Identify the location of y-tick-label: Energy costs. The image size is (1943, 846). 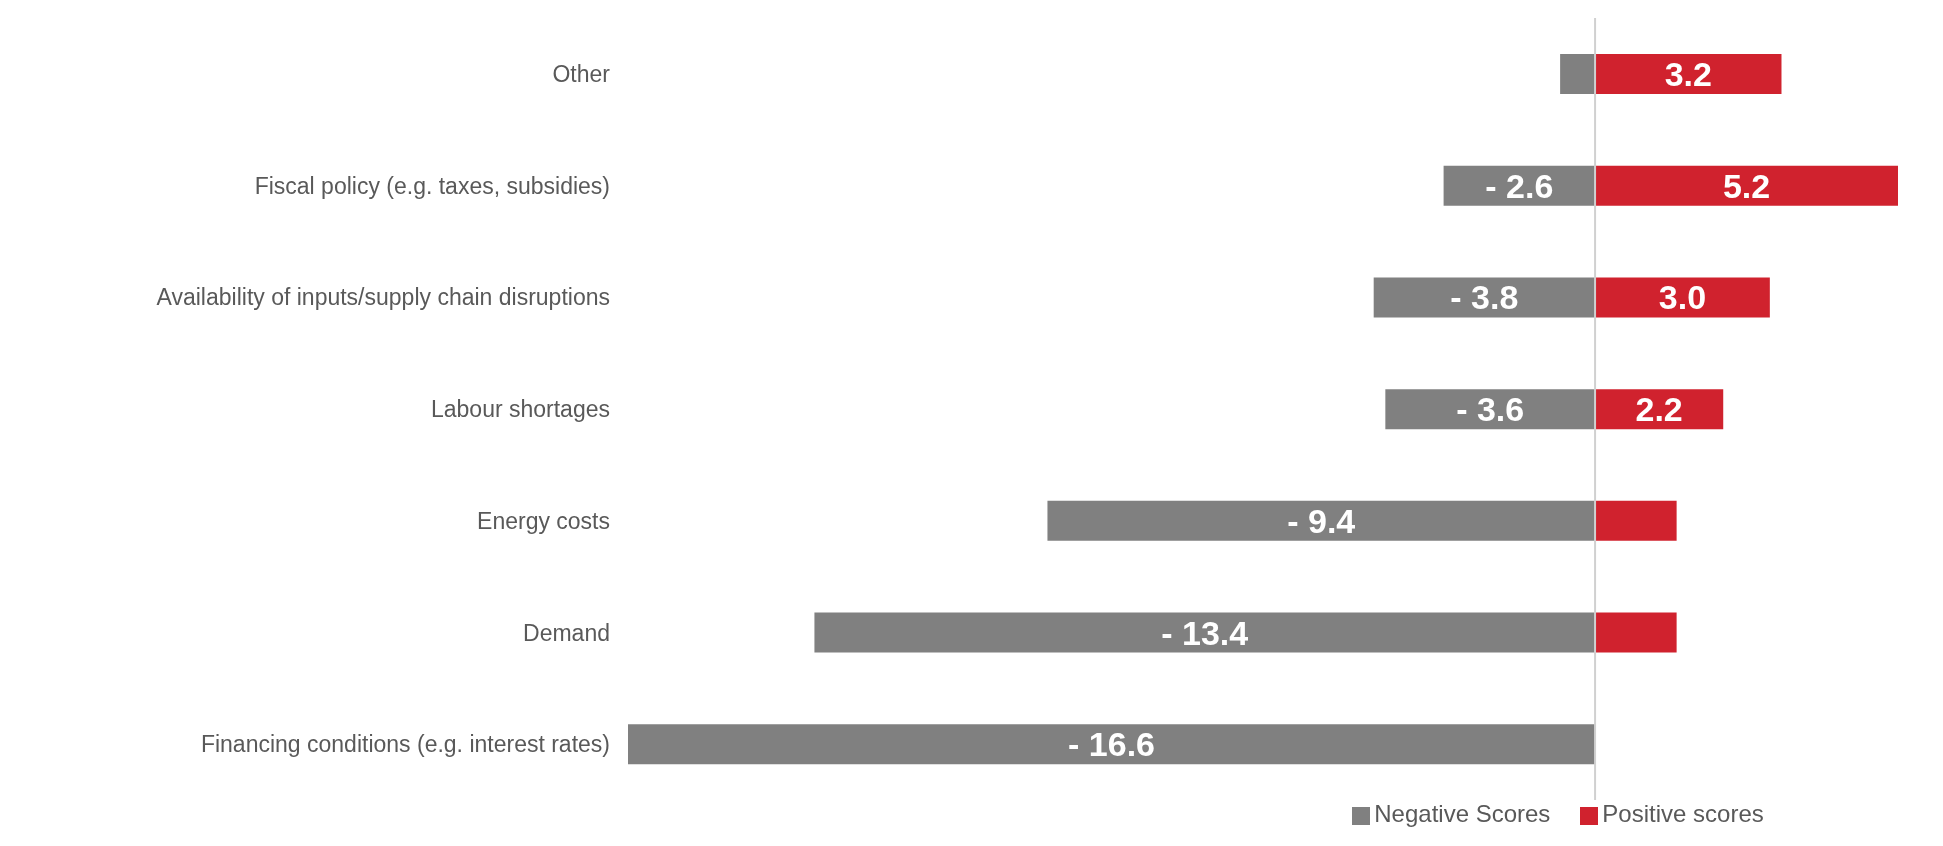
(543, 520).